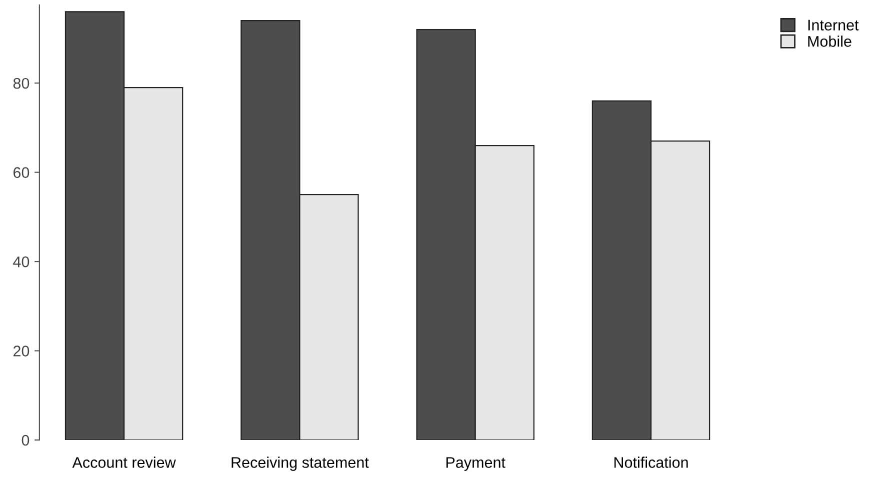 Image resolution: width=869 pixels, height=488 pixels. What do you see at coordinates (22, 172) in the screenshot?
I see `y-tick-label: 60` at bounding box center [22, 172].